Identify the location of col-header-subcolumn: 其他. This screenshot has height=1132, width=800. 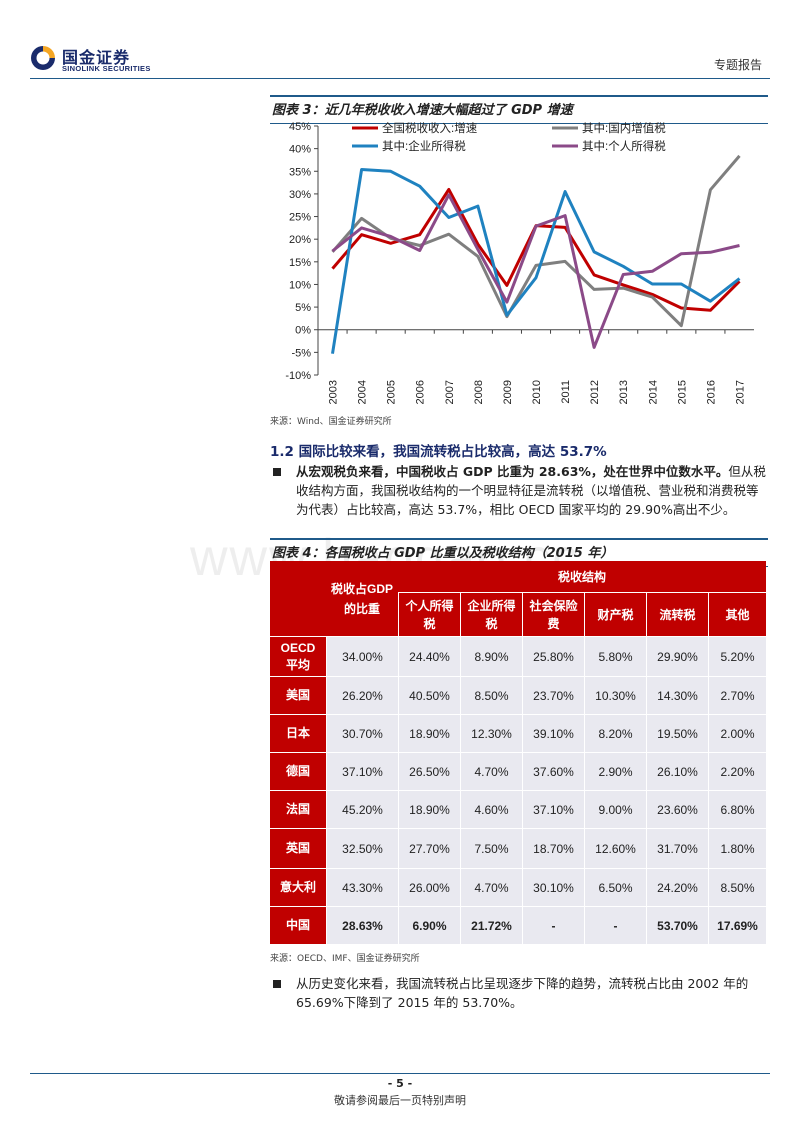
(737, 614).